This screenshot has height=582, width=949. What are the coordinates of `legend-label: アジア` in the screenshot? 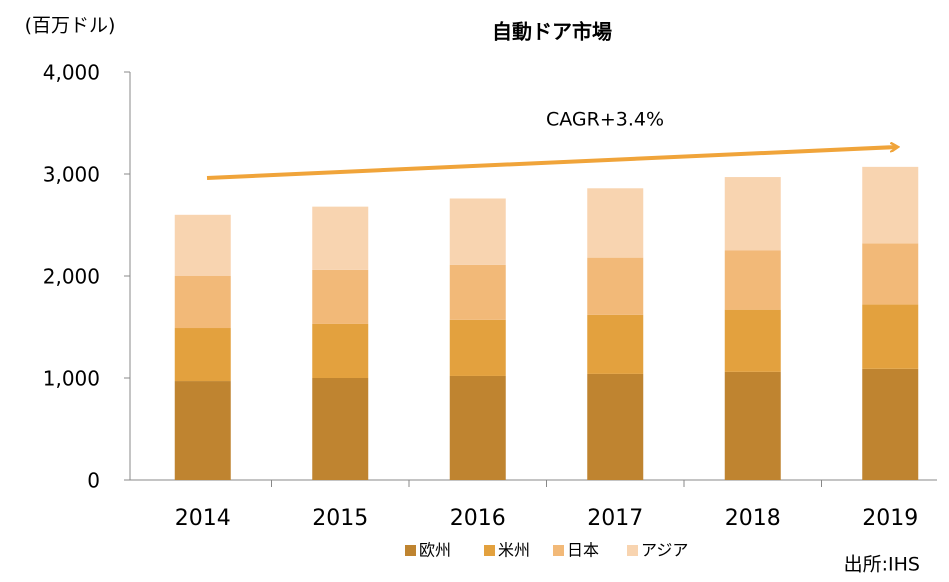 It's located at (664, 550).